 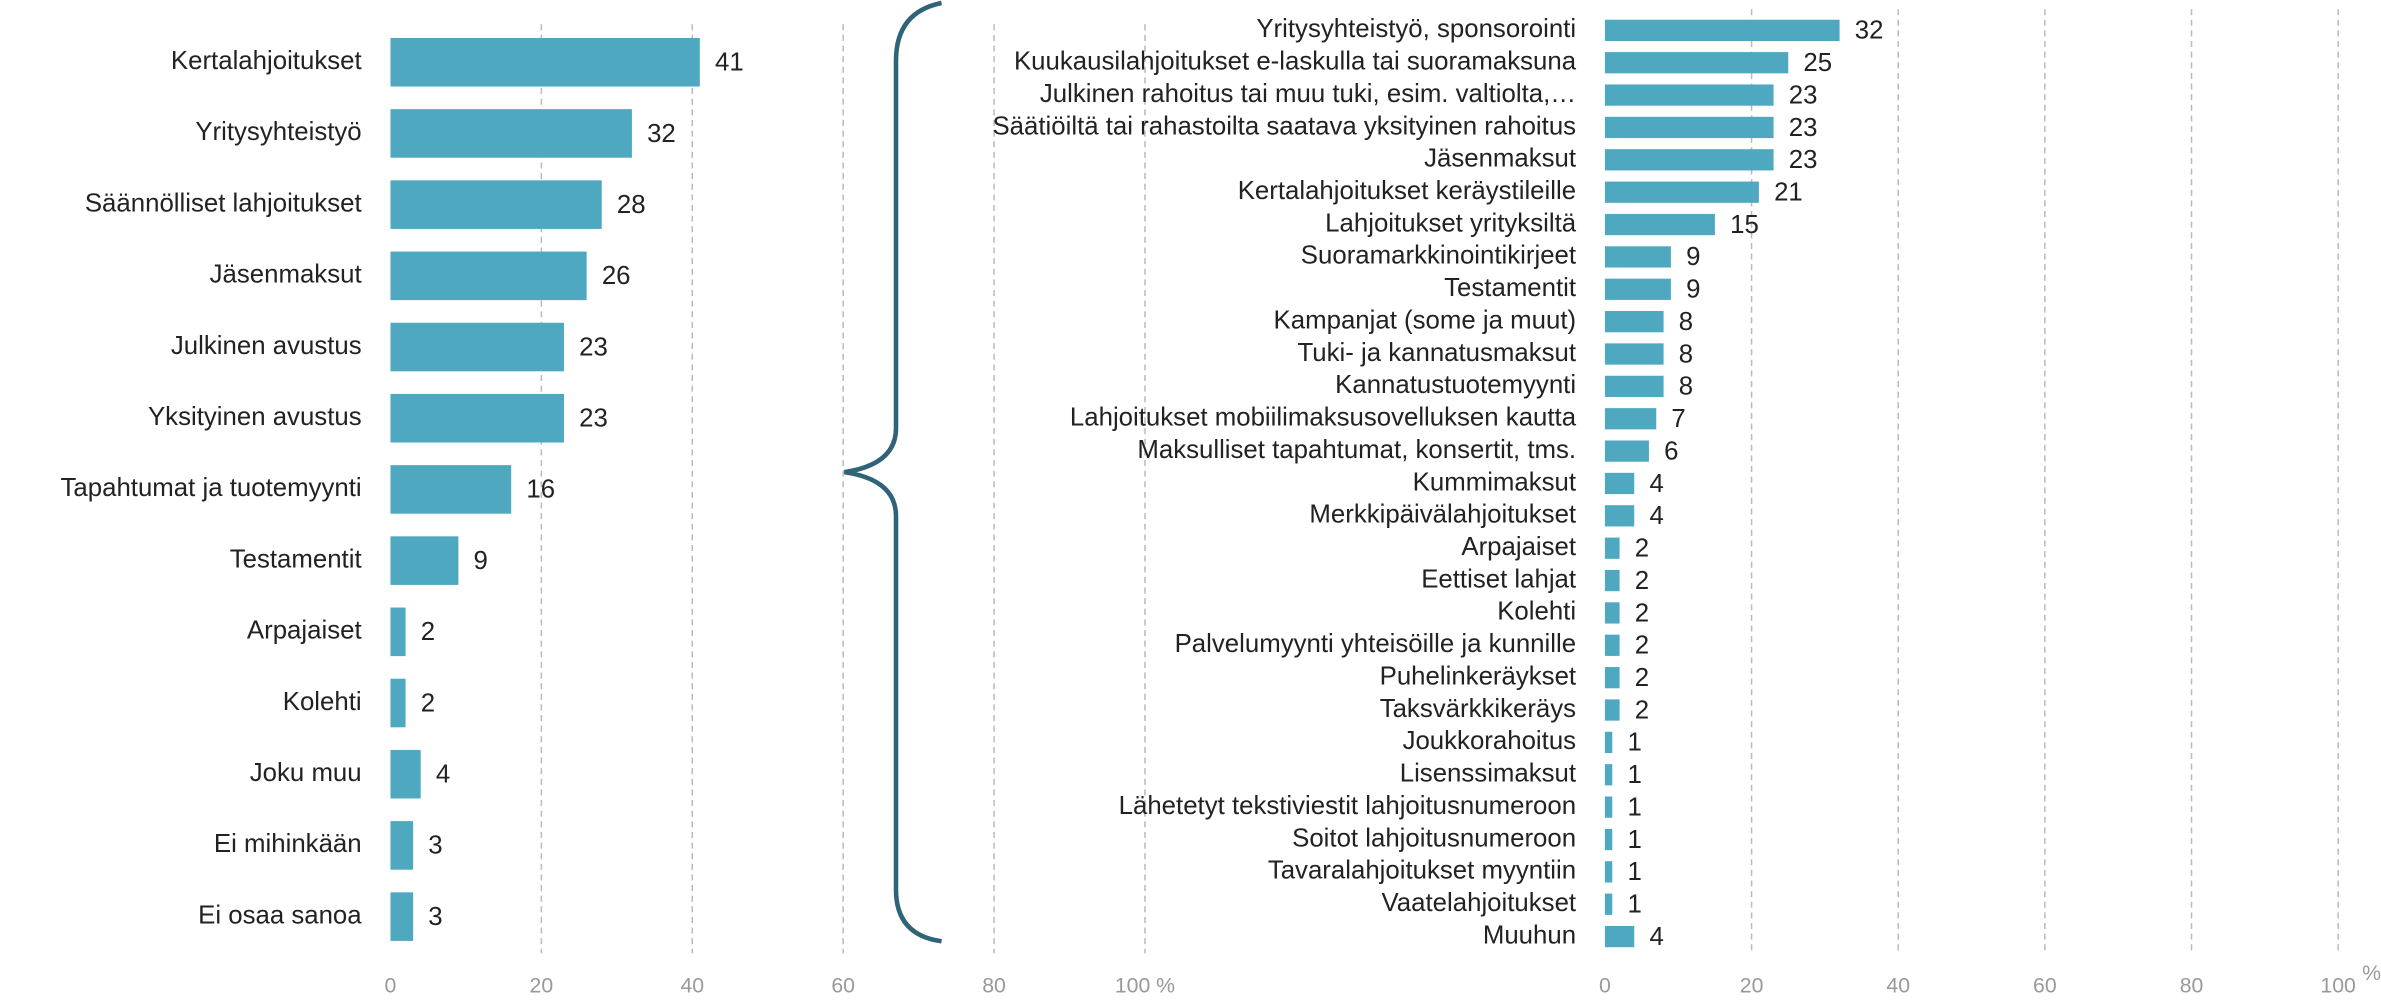 What do you see at coordinates (280, 915) in the screenshot?
I see `category-label: Ei osaa sanoa` at bounding box center [280, 915].